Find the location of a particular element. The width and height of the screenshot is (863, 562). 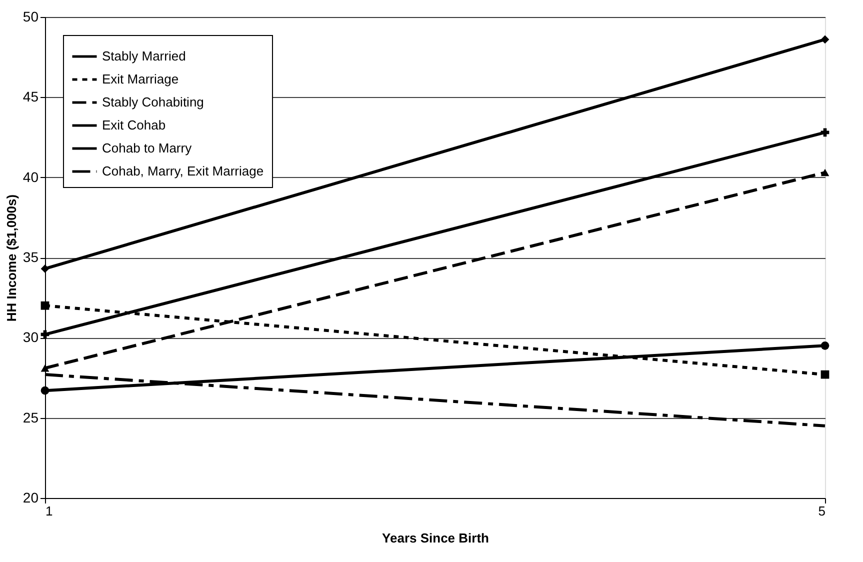

y-tick-label: 30 is located at coordinates (30, 337).